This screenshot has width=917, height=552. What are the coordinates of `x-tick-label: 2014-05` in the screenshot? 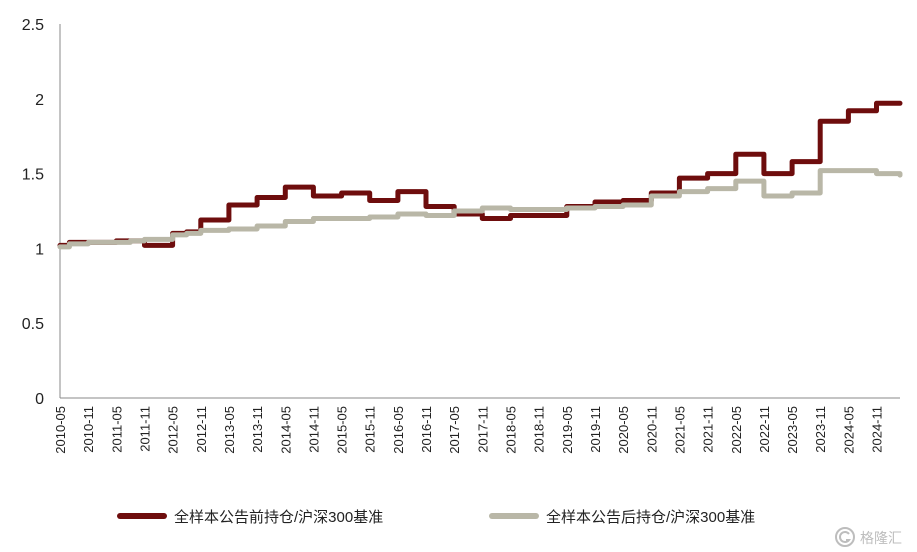 It's located at (285, 430).